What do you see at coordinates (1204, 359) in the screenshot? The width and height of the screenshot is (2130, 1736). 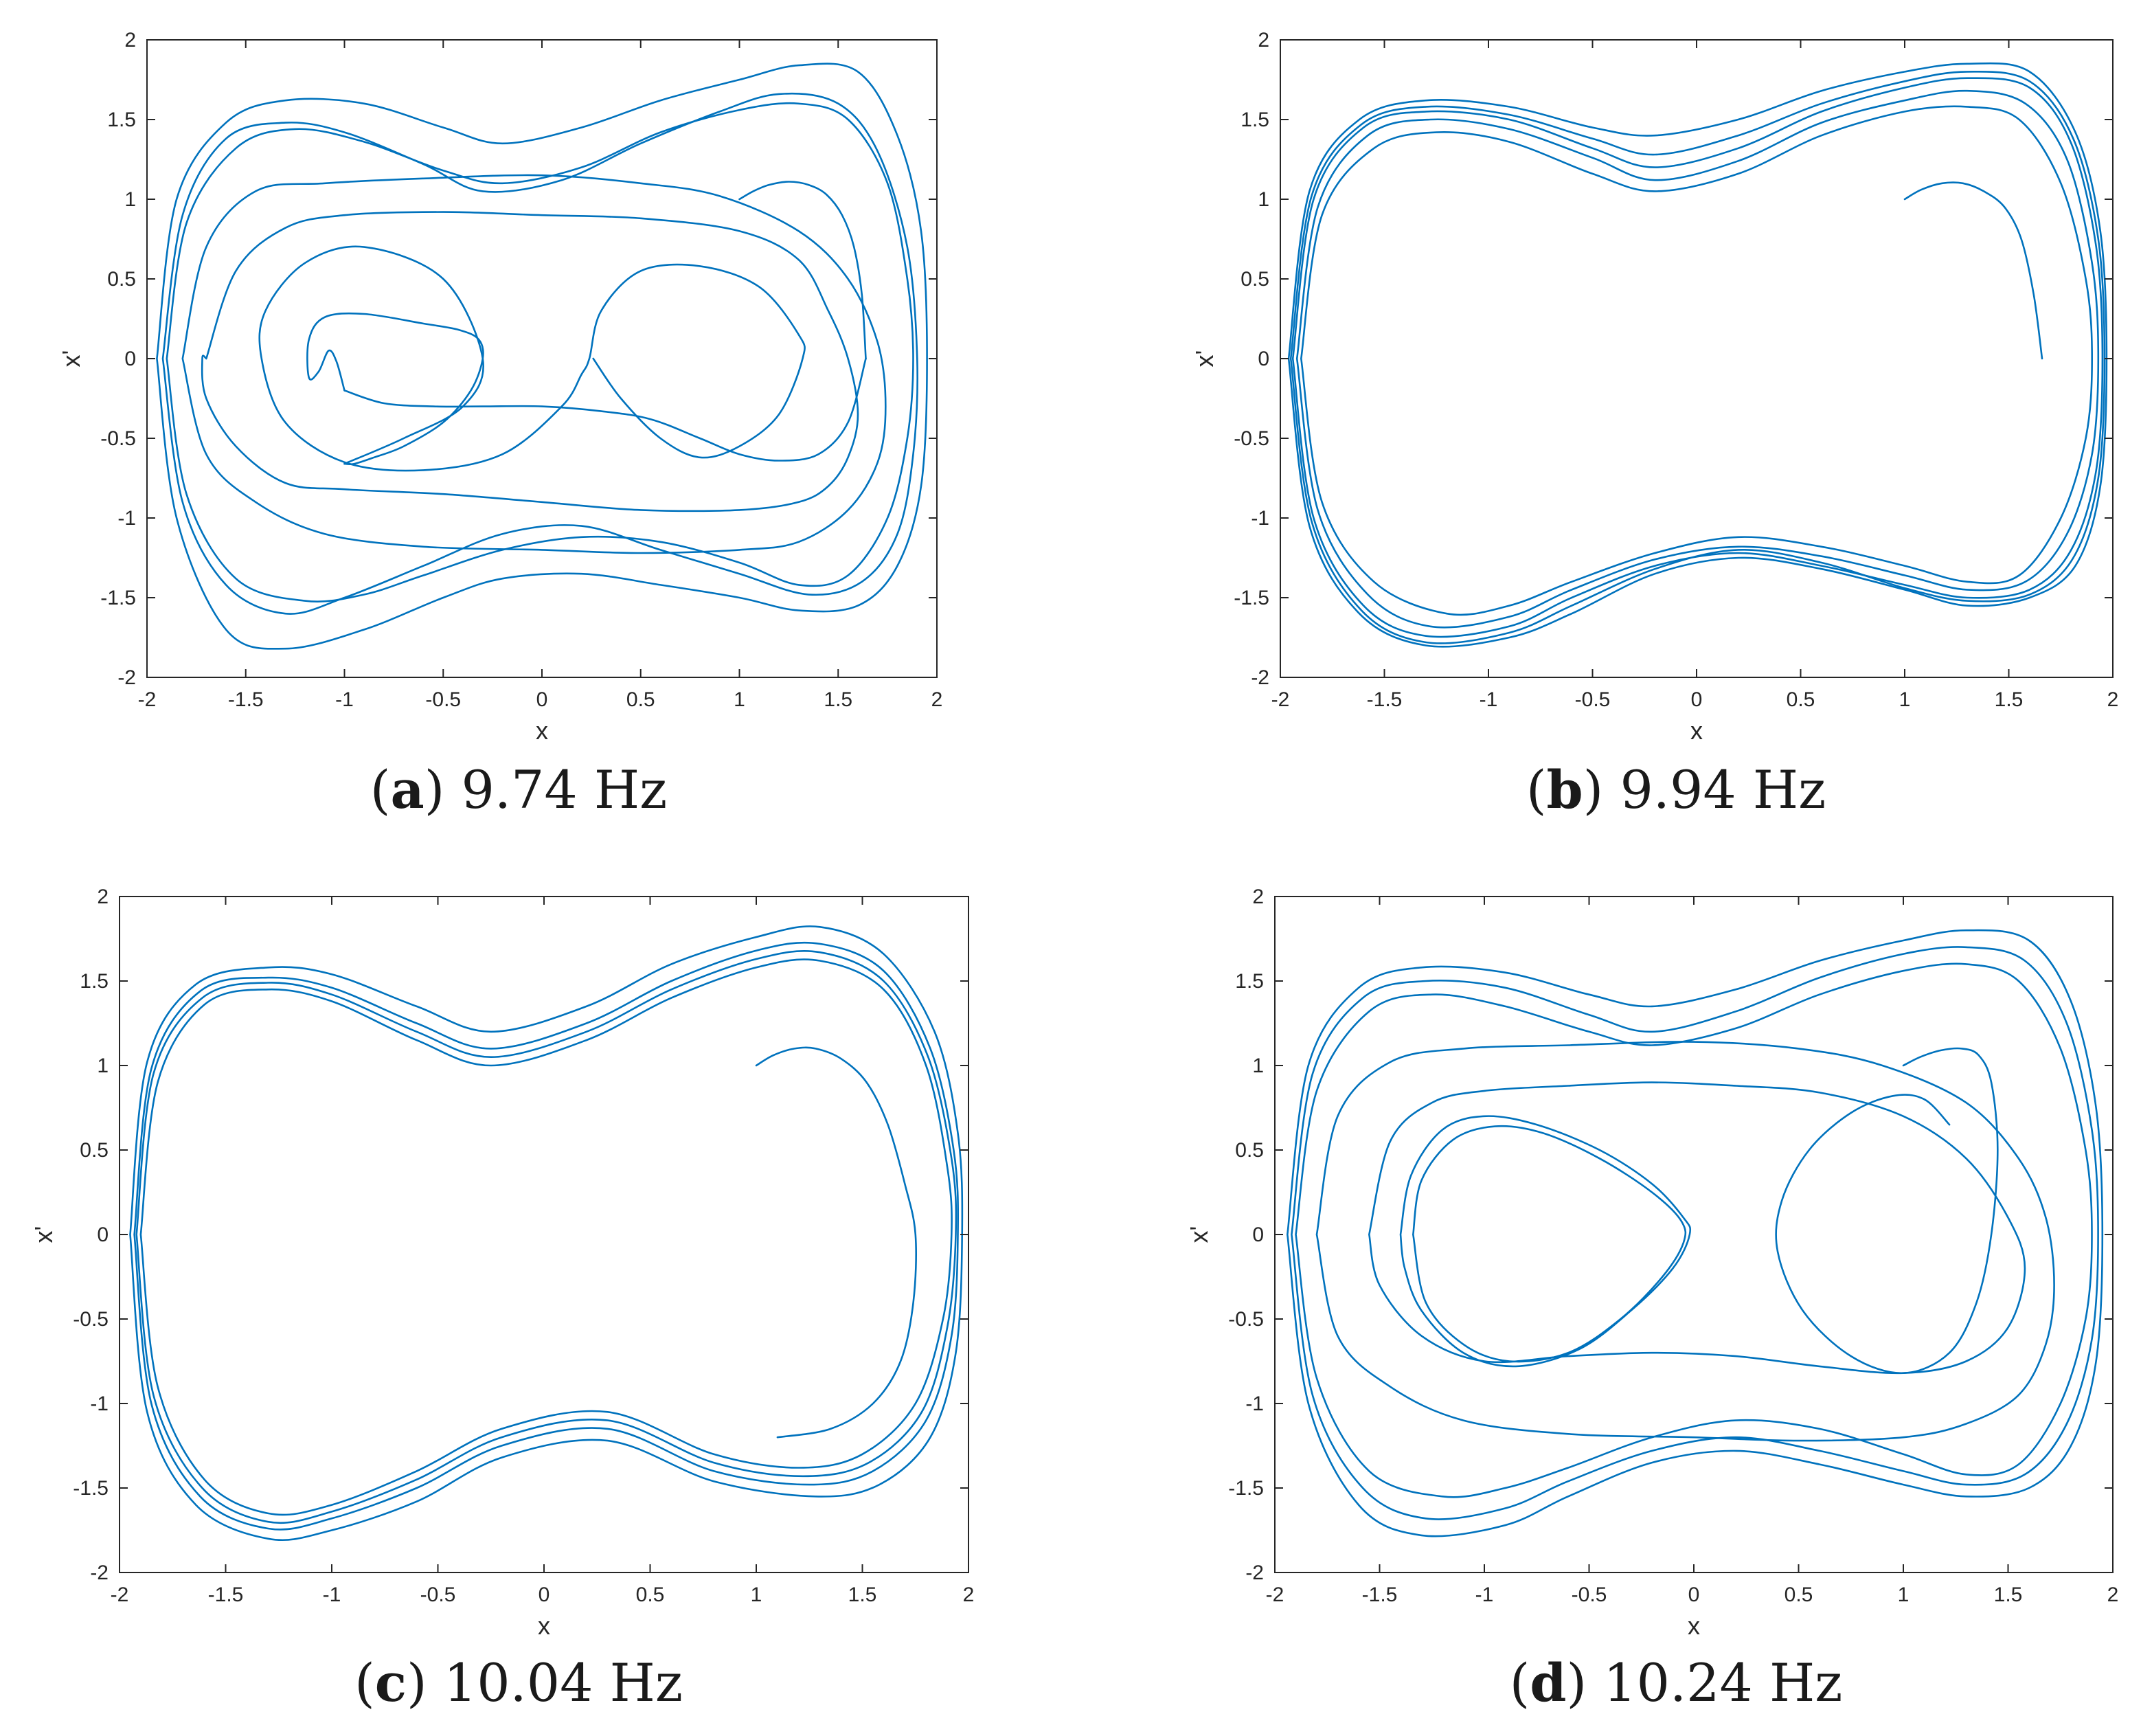 I see `y-axis-label-b: x'` at bounding box center [1204, 359].